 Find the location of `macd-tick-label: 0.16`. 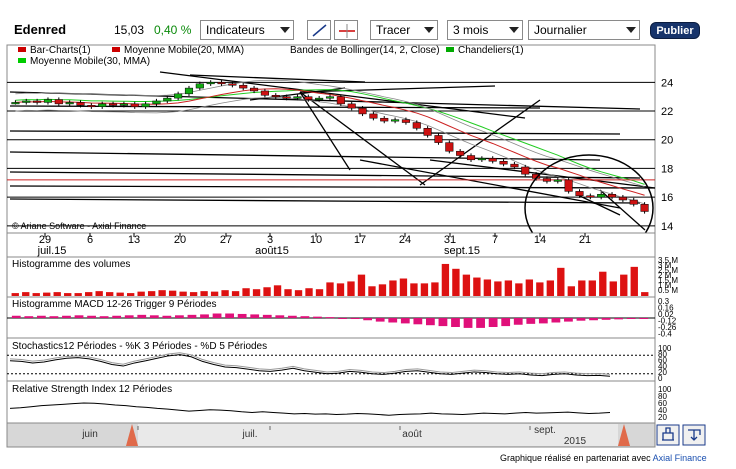

macd-tick-label: 0.16 is located at coordinates (666, 308).